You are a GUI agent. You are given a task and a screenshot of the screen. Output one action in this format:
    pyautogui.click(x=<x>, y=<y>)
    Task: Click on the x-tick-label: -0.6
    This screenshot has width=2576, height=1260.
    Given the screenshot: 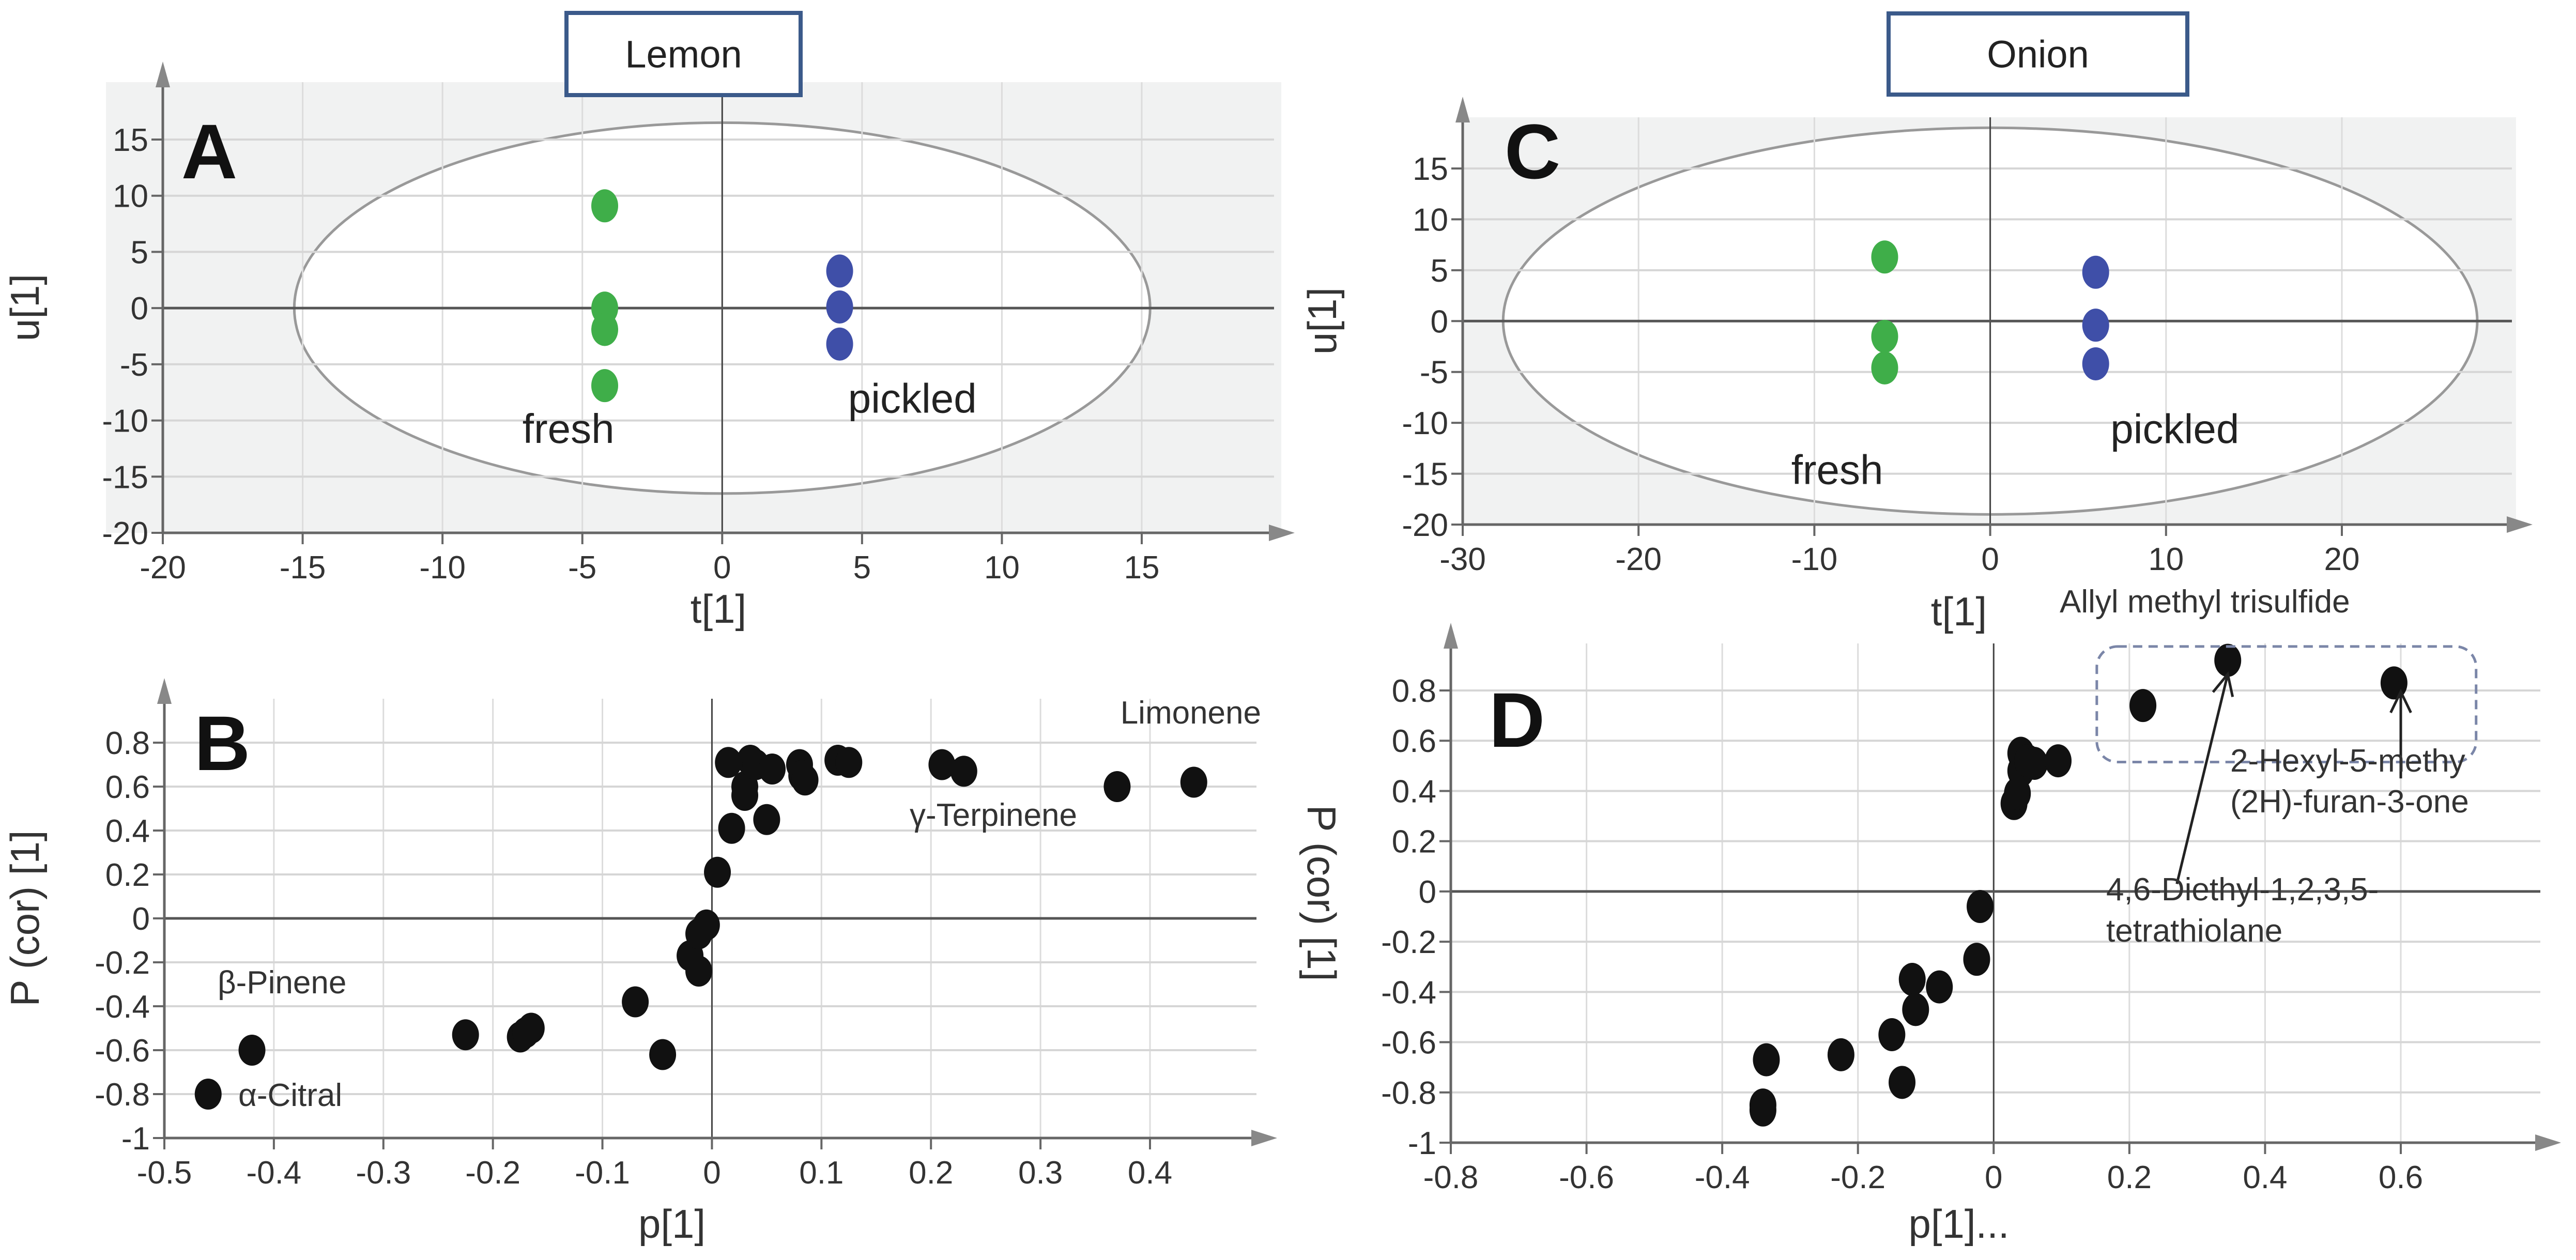 What is the action you would take?
    pyautogui.click(x=1586, y=1178)
    